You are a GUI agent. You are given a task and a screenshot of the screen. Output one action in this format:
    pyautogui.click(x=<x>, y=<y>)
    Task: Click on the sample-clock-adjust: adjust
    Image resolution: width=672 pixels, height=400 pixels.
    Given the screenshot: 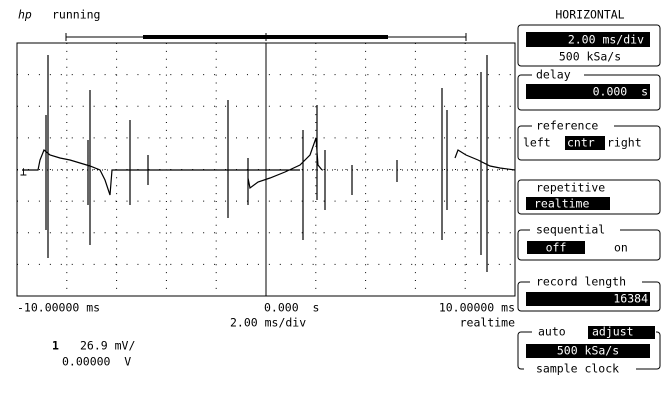 What is the action you would take?
    pyautogui.click(x=613, y=332)
    